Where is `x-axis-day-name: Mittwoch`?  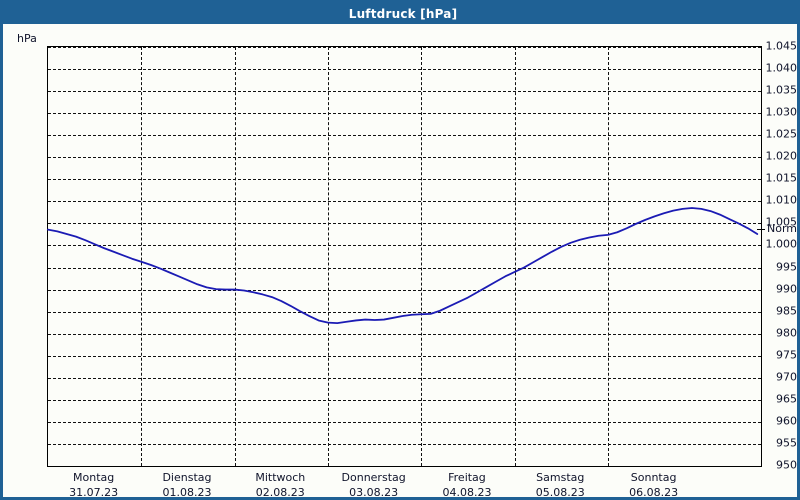 x-axis-day-name: Mittwoch is located at coordinates (280, 477).